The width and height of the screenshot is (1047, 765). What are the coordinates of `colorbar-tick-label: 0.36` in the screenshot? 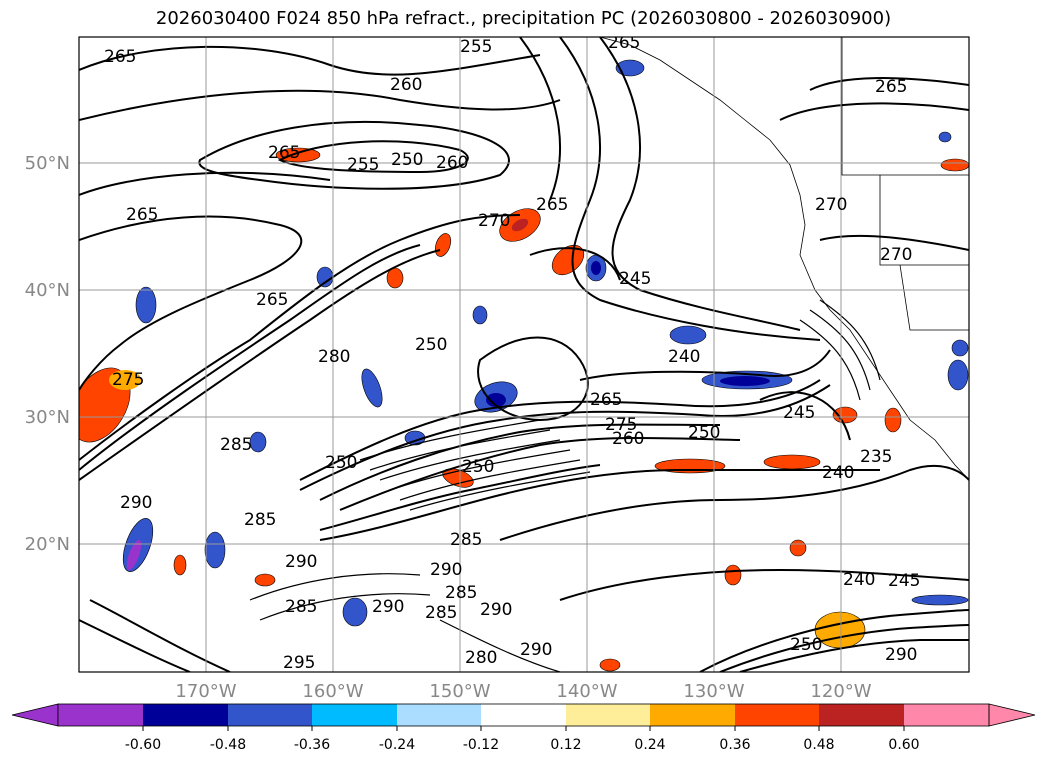 It's located at (734, 745).